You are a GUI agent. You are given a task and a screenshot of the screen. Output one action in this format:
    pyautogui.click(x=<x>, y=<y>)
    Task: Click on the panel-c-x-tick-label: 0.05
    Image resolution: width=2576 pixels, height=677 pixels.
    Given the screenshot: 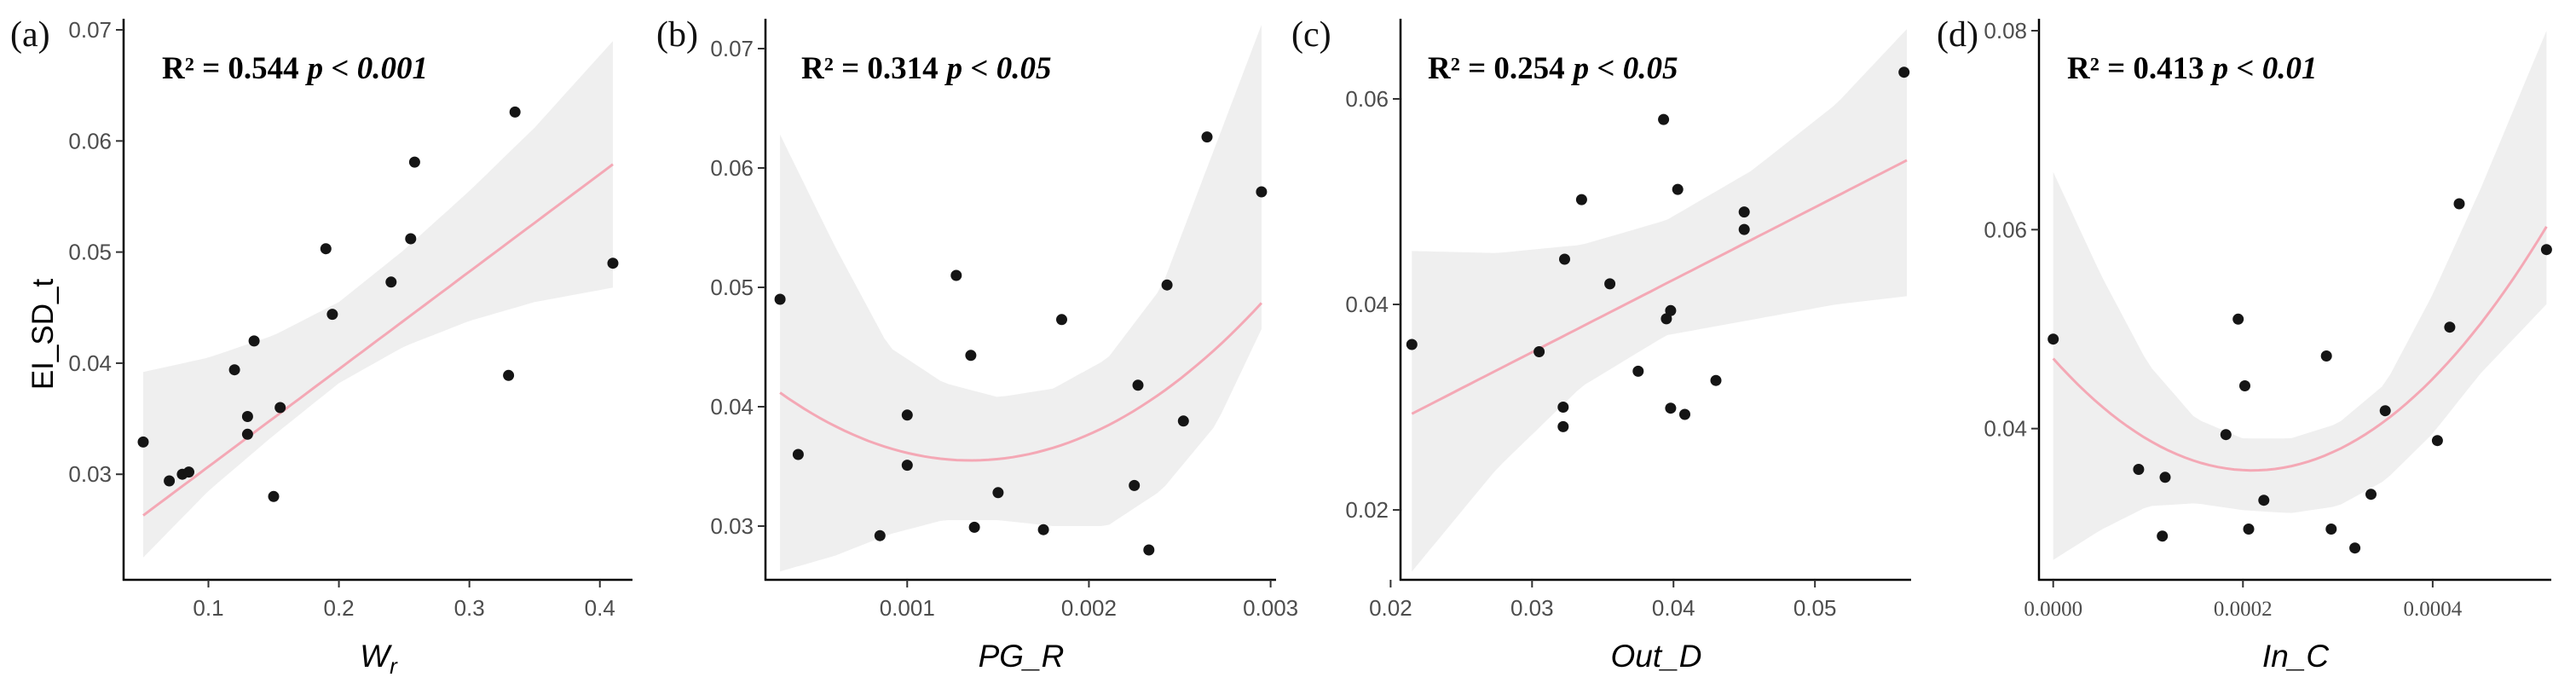 What is the action you would take?
    pyautogui.click(x=1815, y=608)
    